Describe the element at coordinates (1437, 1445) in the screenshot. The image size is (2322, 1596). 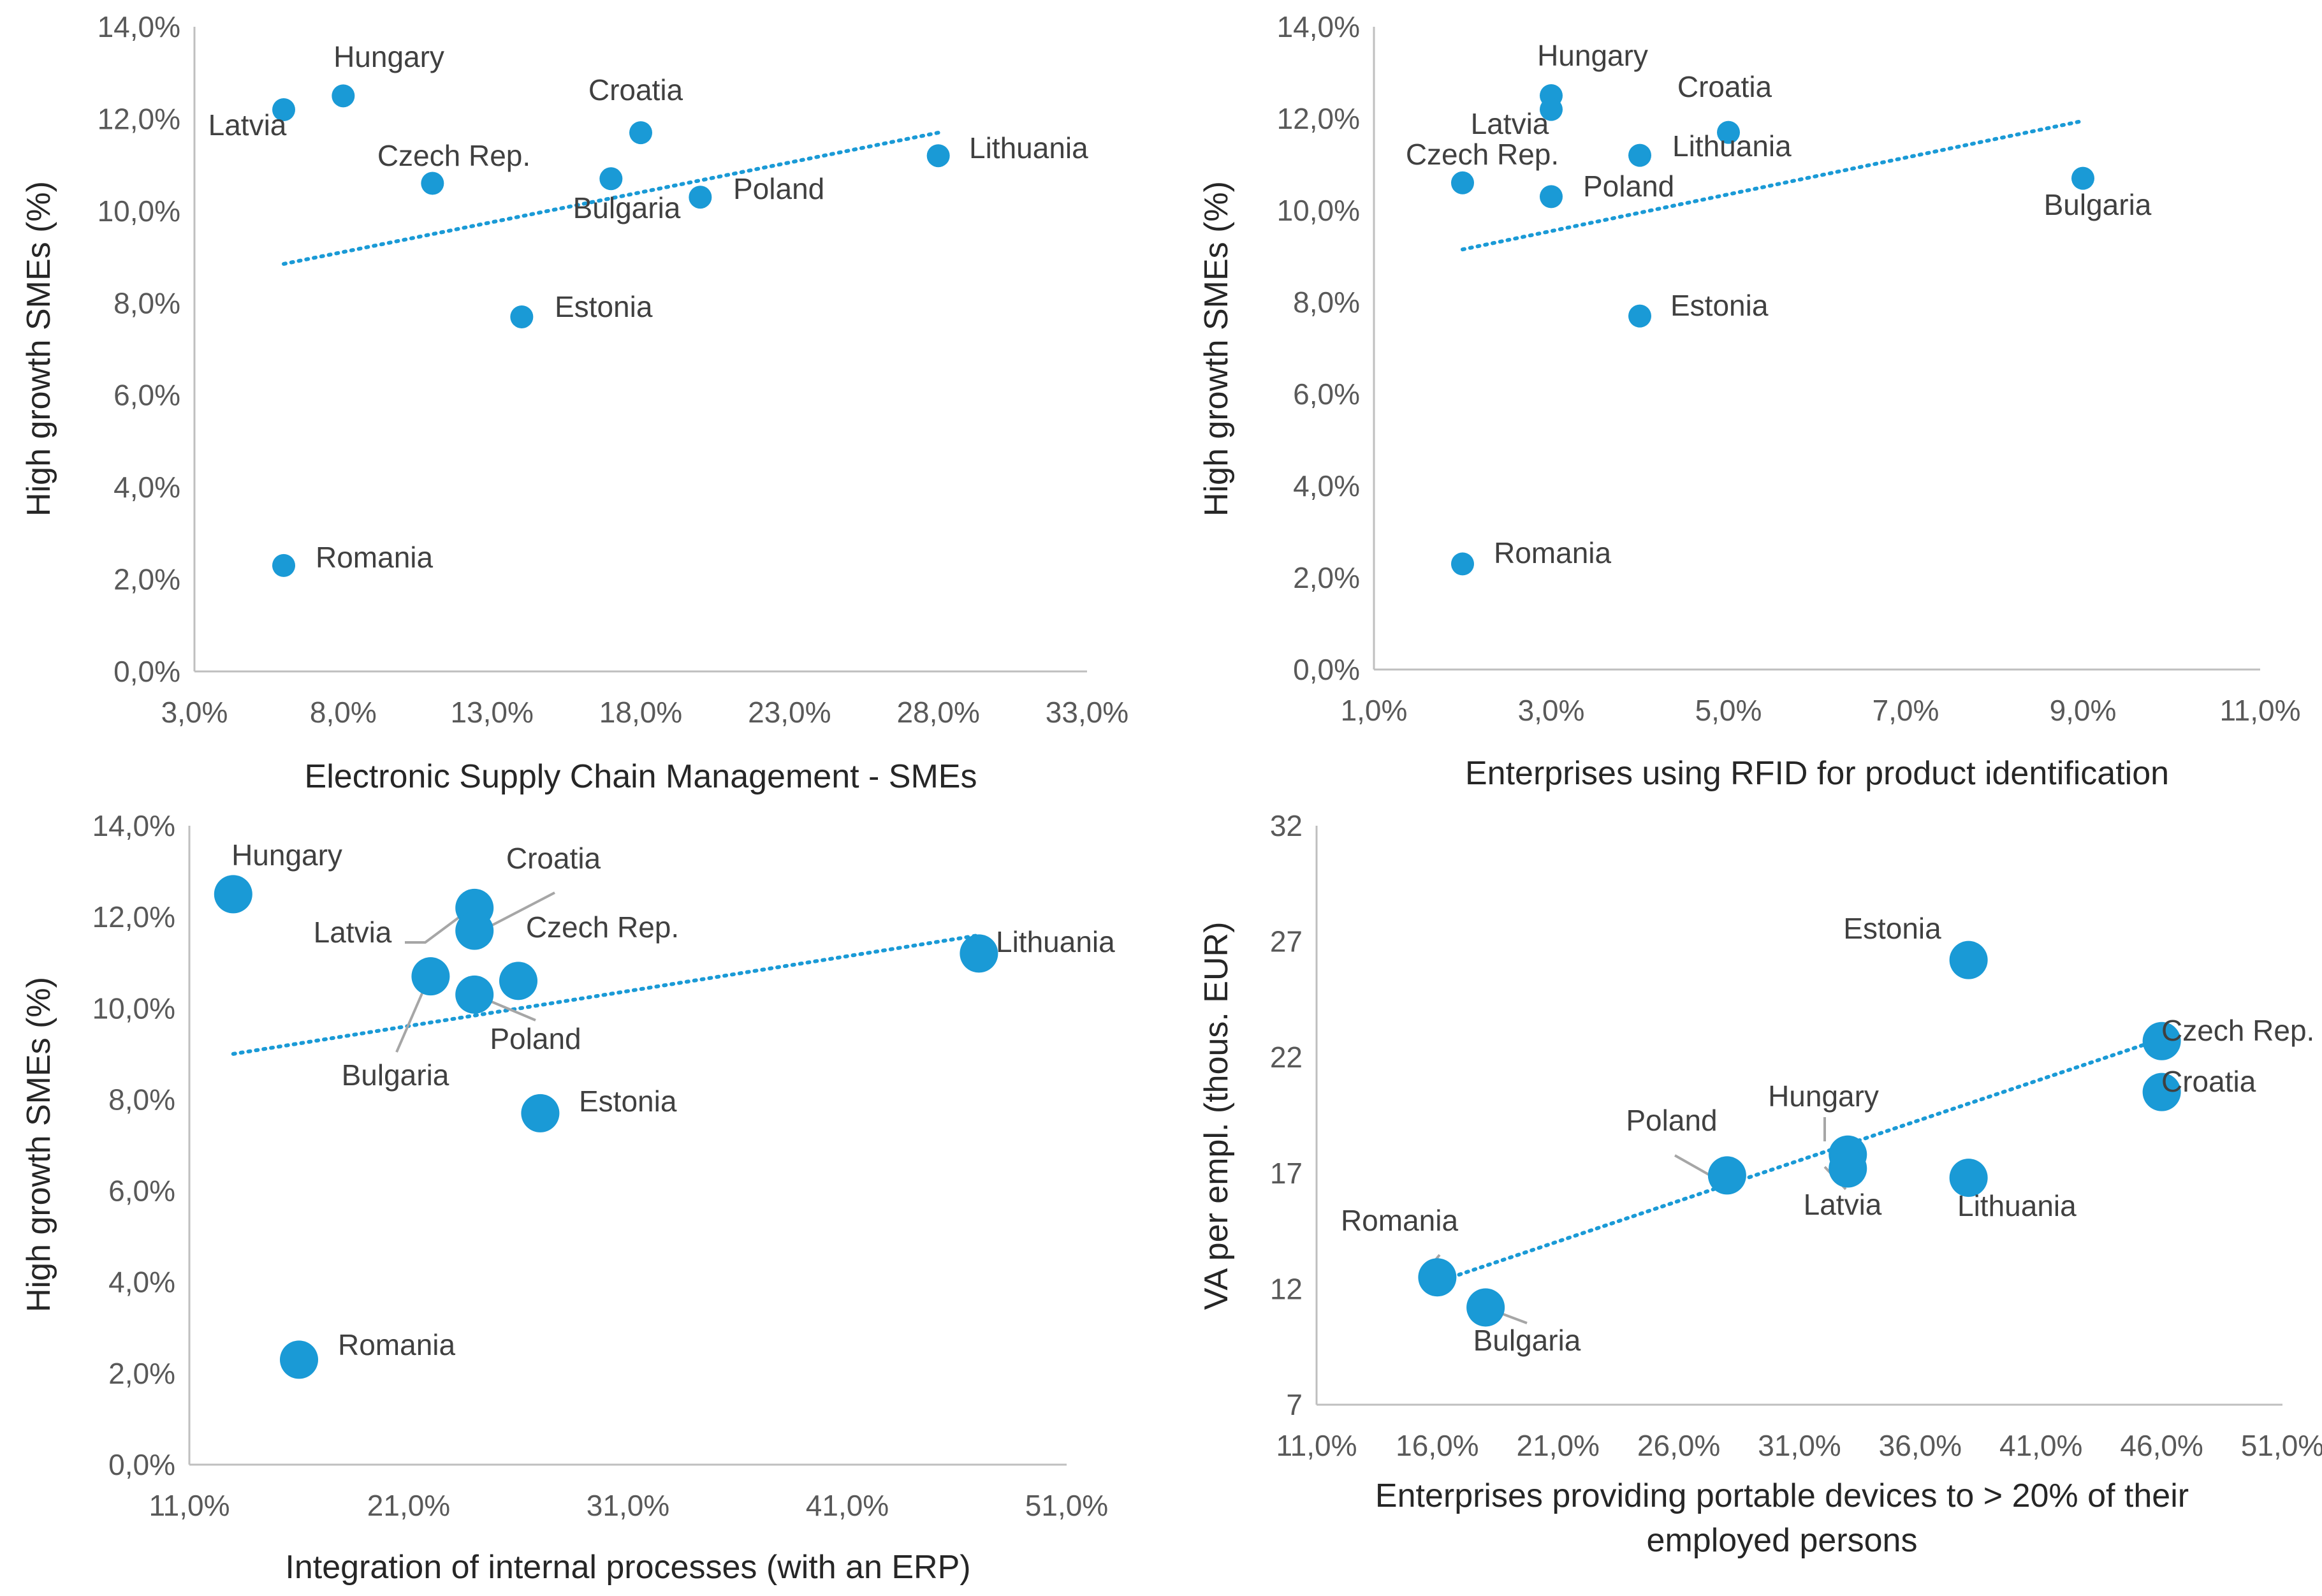
I see `x-tick-label: 16,0%` at that location.